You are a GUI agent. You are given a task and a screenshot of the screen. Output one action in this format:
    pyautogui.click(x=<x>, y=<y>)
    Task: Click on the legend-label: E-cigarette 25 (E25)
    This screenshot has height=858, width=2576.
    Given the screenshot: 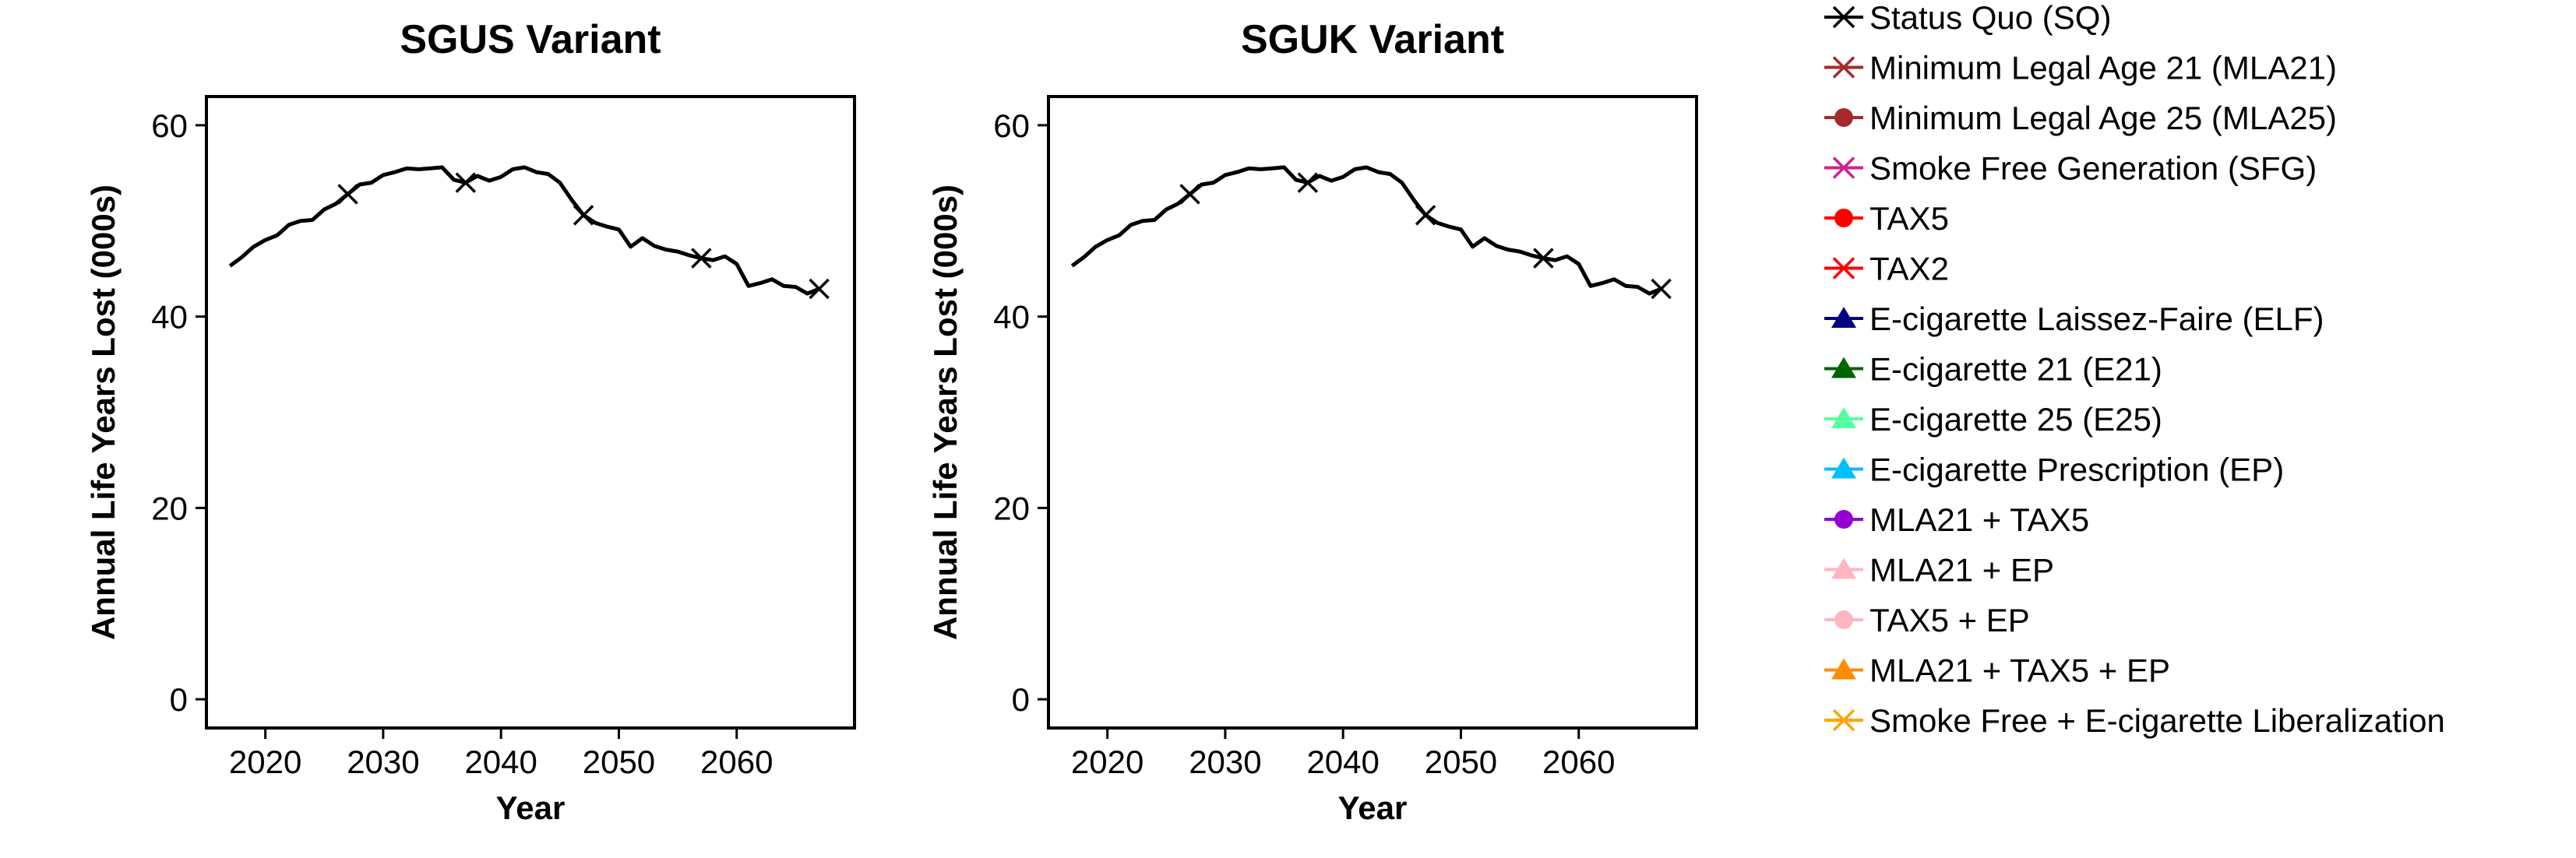 What is the action you would take?
    pyautogui.click(x=2015, y=419)
    